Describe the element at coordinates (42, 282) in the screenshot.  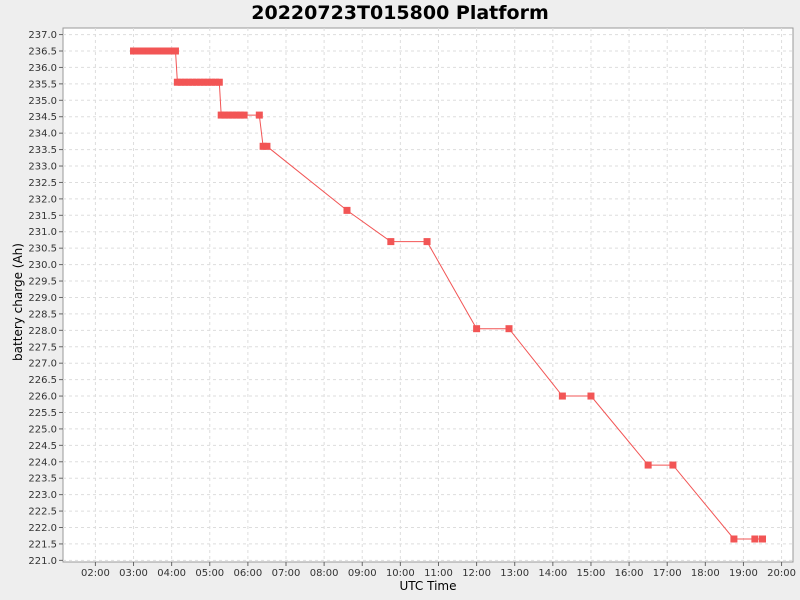
I see `y-tick-label: 229.5` at that location.